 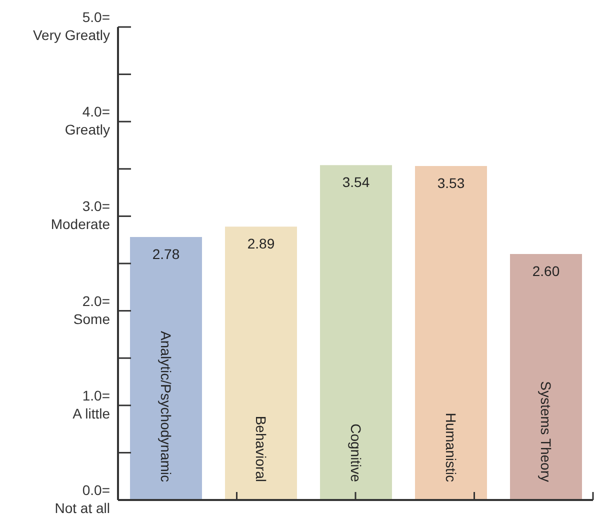 What do you see at coordinates (546, 270) in the screenshot?
I see `data-label: 2.60` at bounding box center [546, 270].